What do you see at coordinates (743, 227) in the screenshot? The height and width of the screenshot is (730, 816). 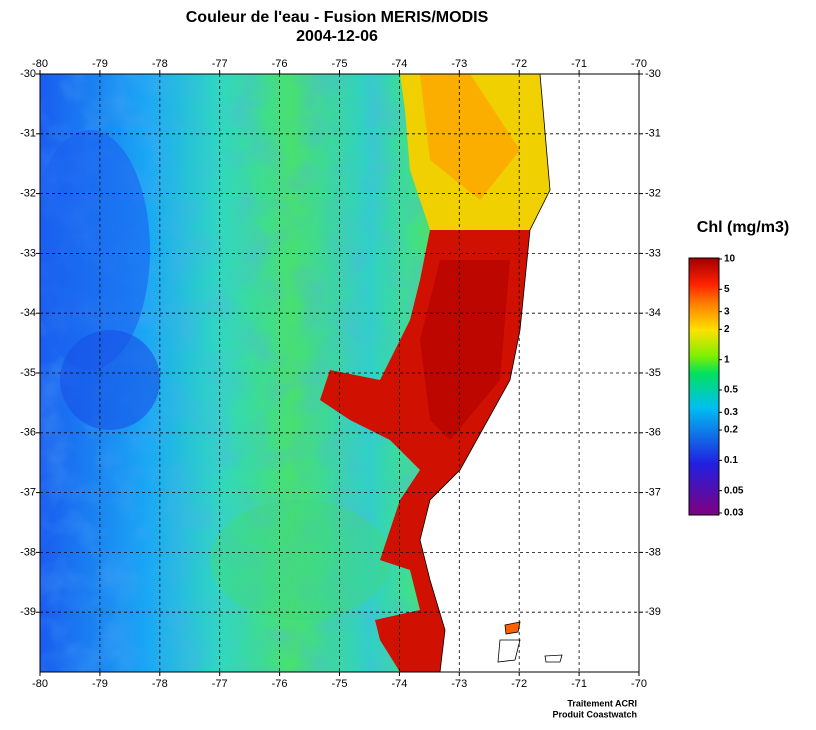 I see `colorbar-title: Chl (mg/m3)` at bounding box center [743, 227].